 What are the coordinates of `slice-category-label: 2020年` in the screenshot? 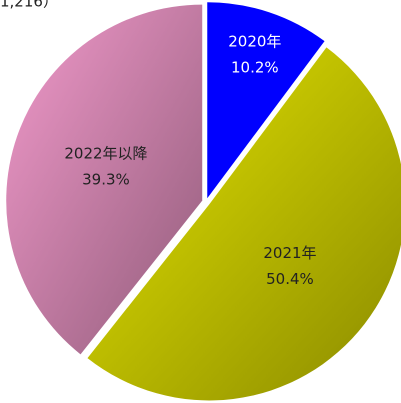 It's located at (254, 41).